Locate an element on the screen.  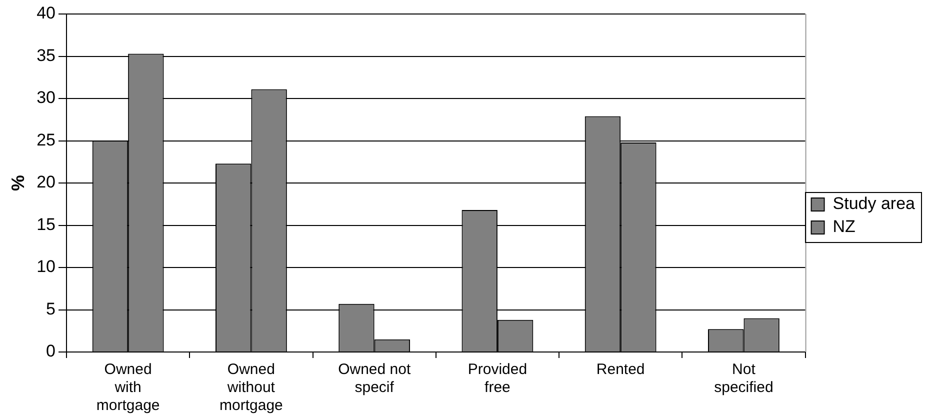
y-tick-label: 0 is located at coordinates (51, 351).